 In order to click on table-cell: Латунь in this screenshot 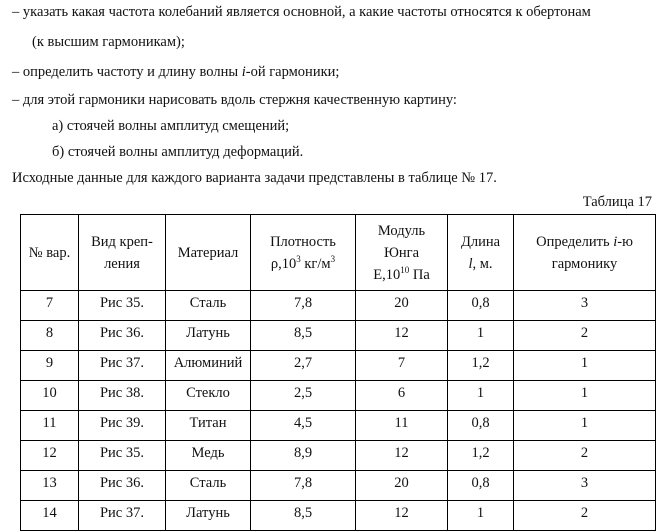, I will do `click(208, 515)`.